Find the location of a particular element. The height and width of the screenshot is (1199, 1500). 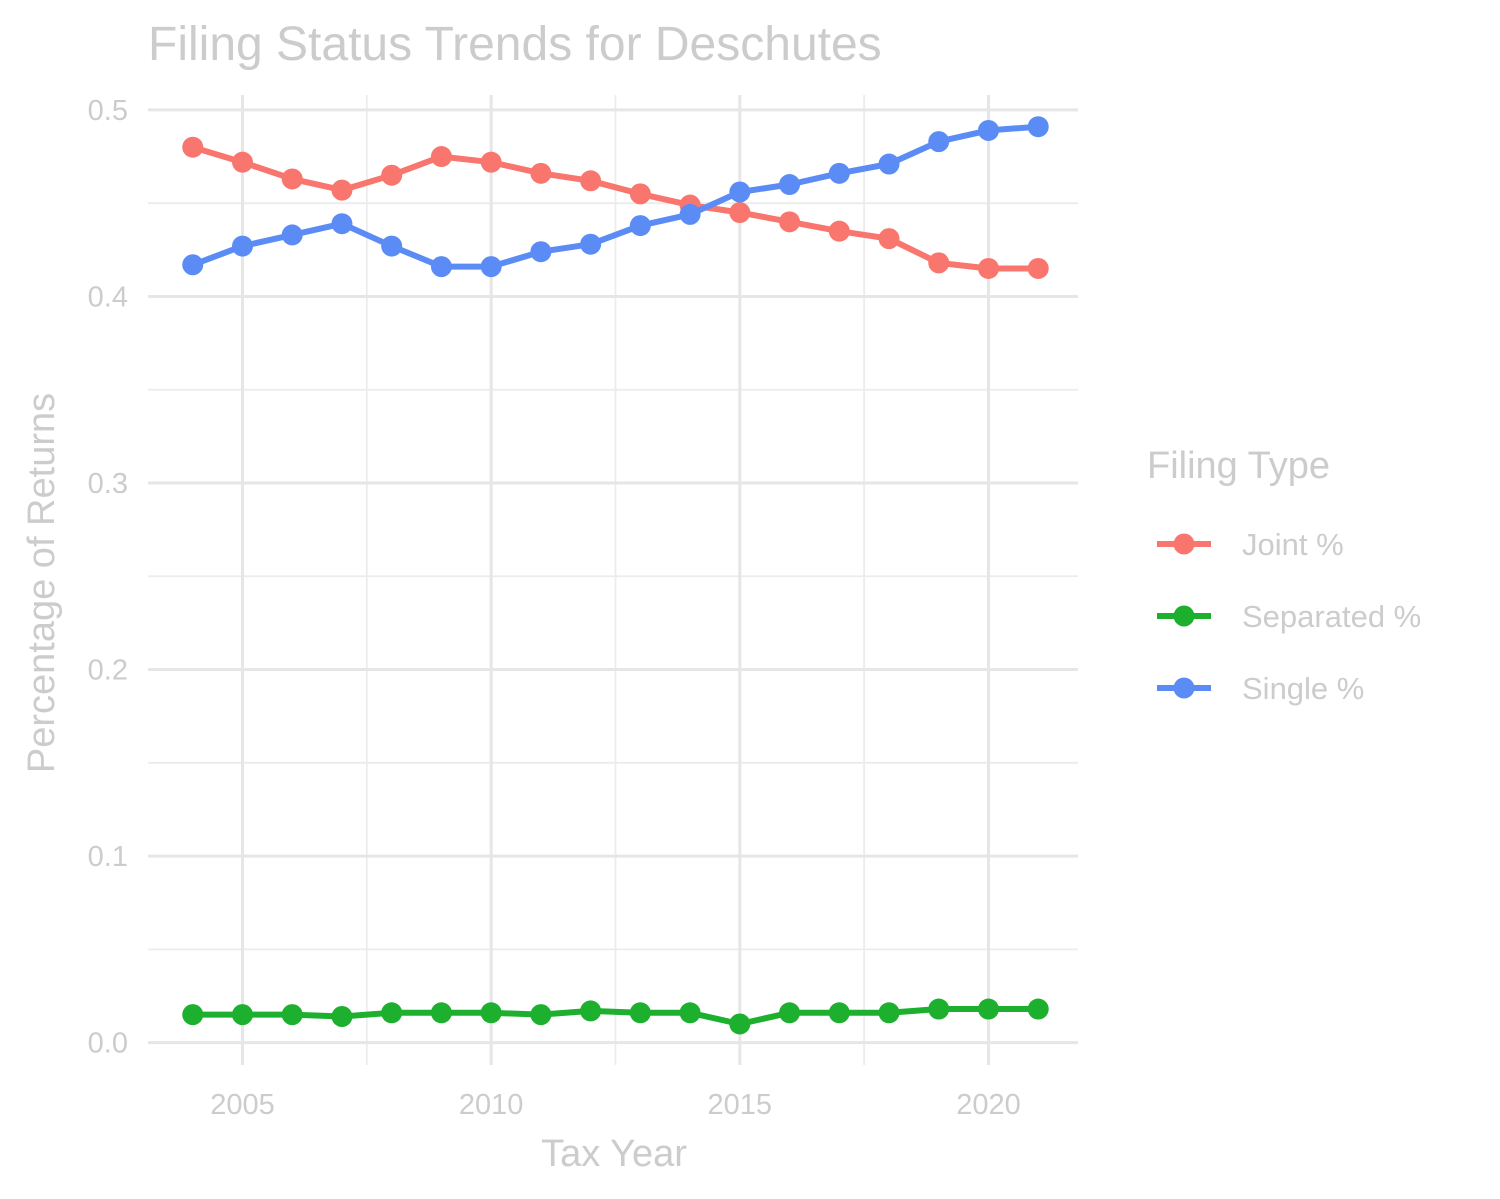

y-tick-label: 0.1 is located at coordinates (108, 857).